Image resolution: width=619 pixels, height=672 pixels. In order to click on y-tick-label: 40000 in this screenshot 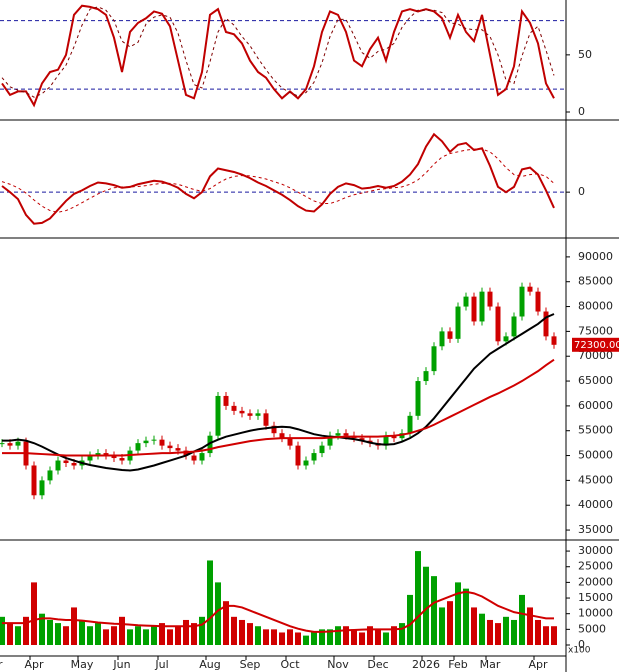, I will do `click(595, 504)`.